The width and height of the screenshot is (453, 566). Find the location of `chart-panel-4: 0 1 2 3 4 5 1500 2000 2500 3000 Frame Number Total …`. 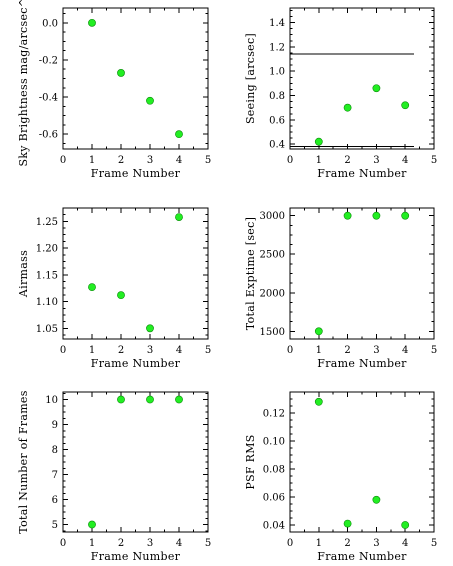

chart-panel-4: 0 1 2 3 4 5 1500 2000 2500 3000 Frame Number Total … is located at coordinates (340, 288).